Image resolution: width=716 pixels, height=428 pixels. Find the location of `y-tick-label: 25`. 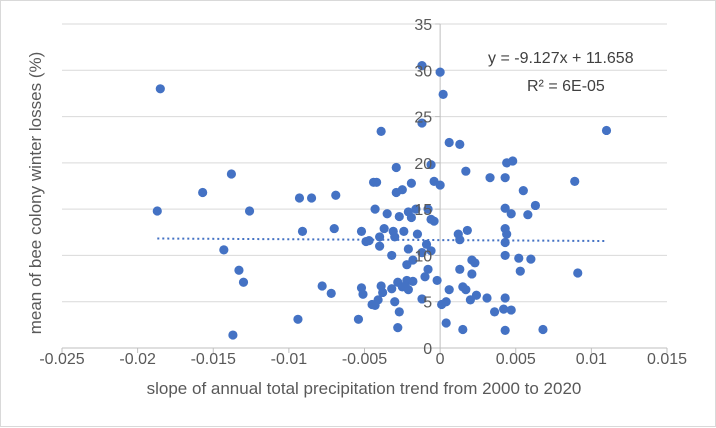

y-tick-label: 25 is located at coordinates (423, 118).